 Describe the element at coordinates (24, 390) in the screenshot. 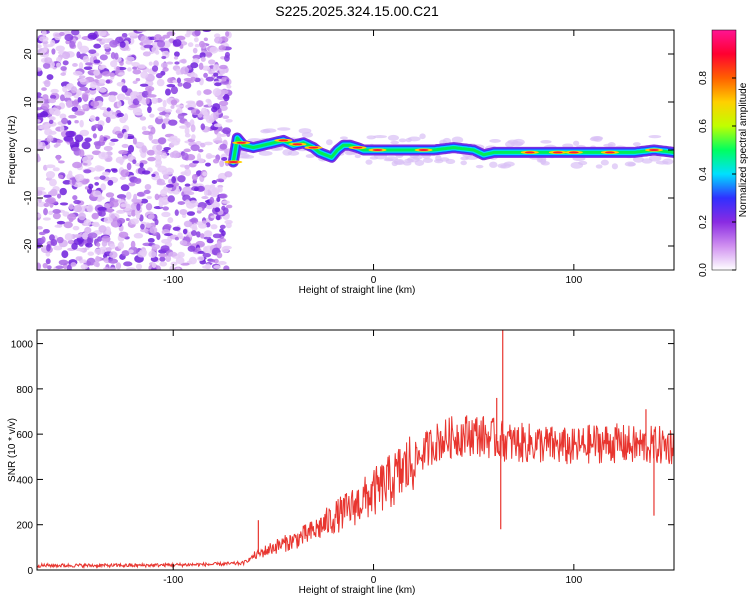

I see `snr-y-tick-label: 800` at that location.